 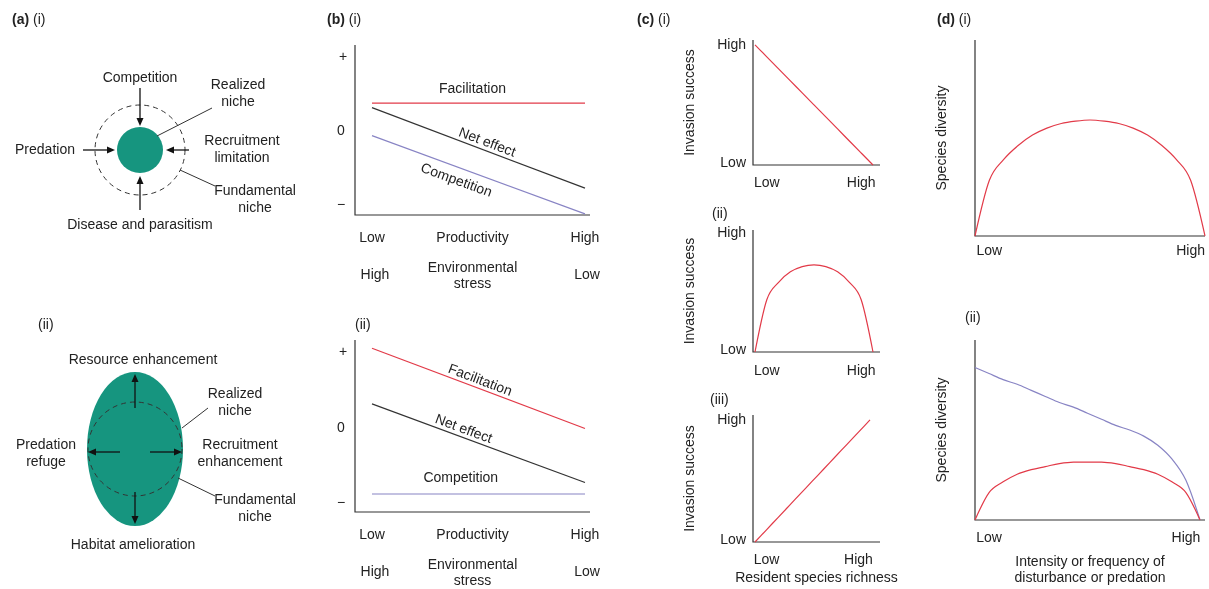 What do you see at coordinates (240, 452) in the screenshot?
I see `annotation: Recruitment enhancement` at bounding box center [240, 452].